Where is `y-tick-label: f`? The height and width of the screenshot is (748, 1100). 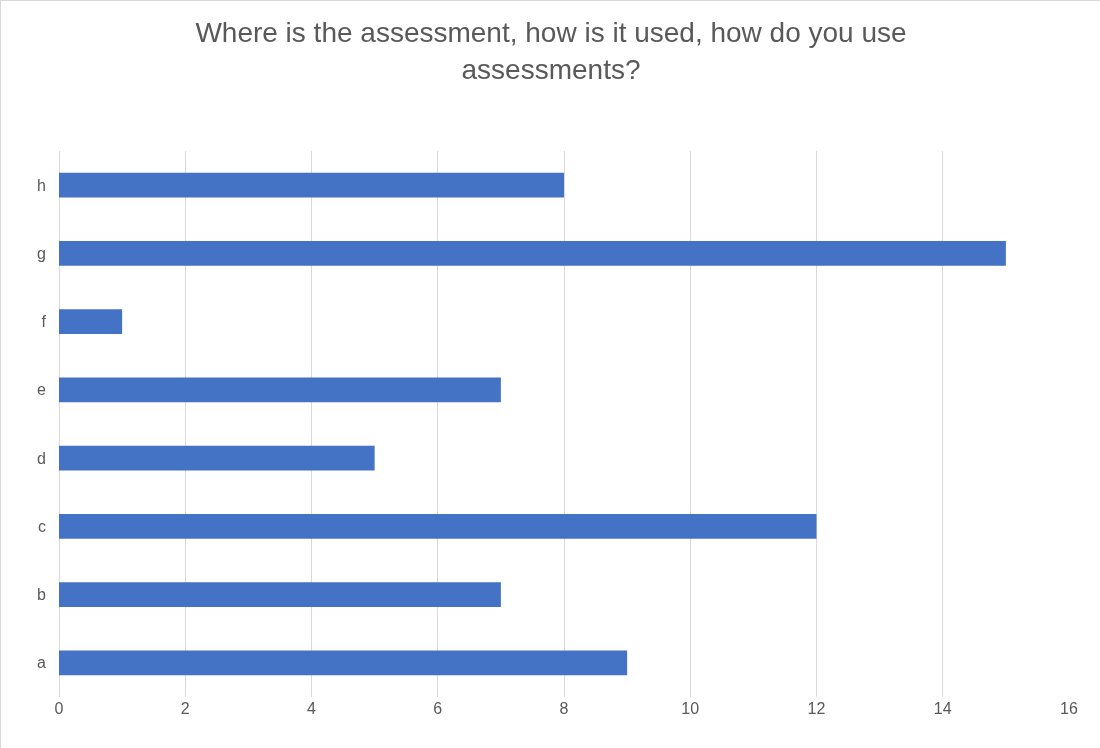
y-tick-label: f is located at coordinates (44, 322).